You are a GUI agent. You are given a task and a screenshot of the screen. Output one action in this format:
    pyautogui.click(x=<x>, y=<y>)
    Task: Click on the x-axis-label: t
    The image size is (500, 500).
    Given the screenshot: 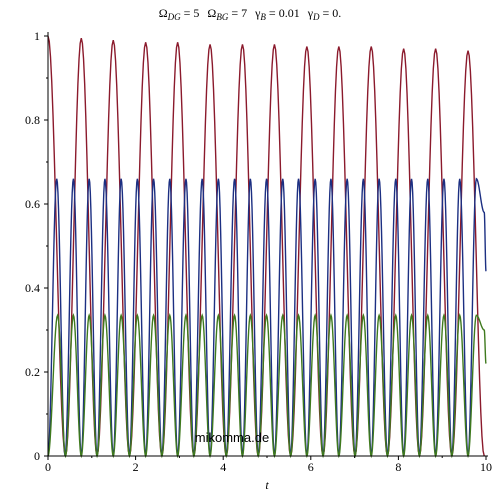 What is the action you would take?
    pyautogui.click(x=267, y=485)
    